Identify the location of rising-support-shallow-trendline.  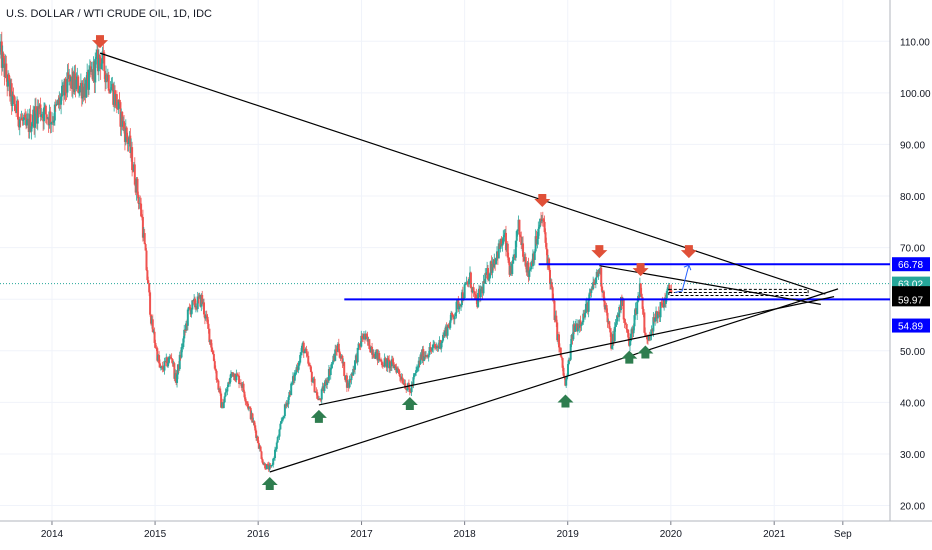
(576, 351).